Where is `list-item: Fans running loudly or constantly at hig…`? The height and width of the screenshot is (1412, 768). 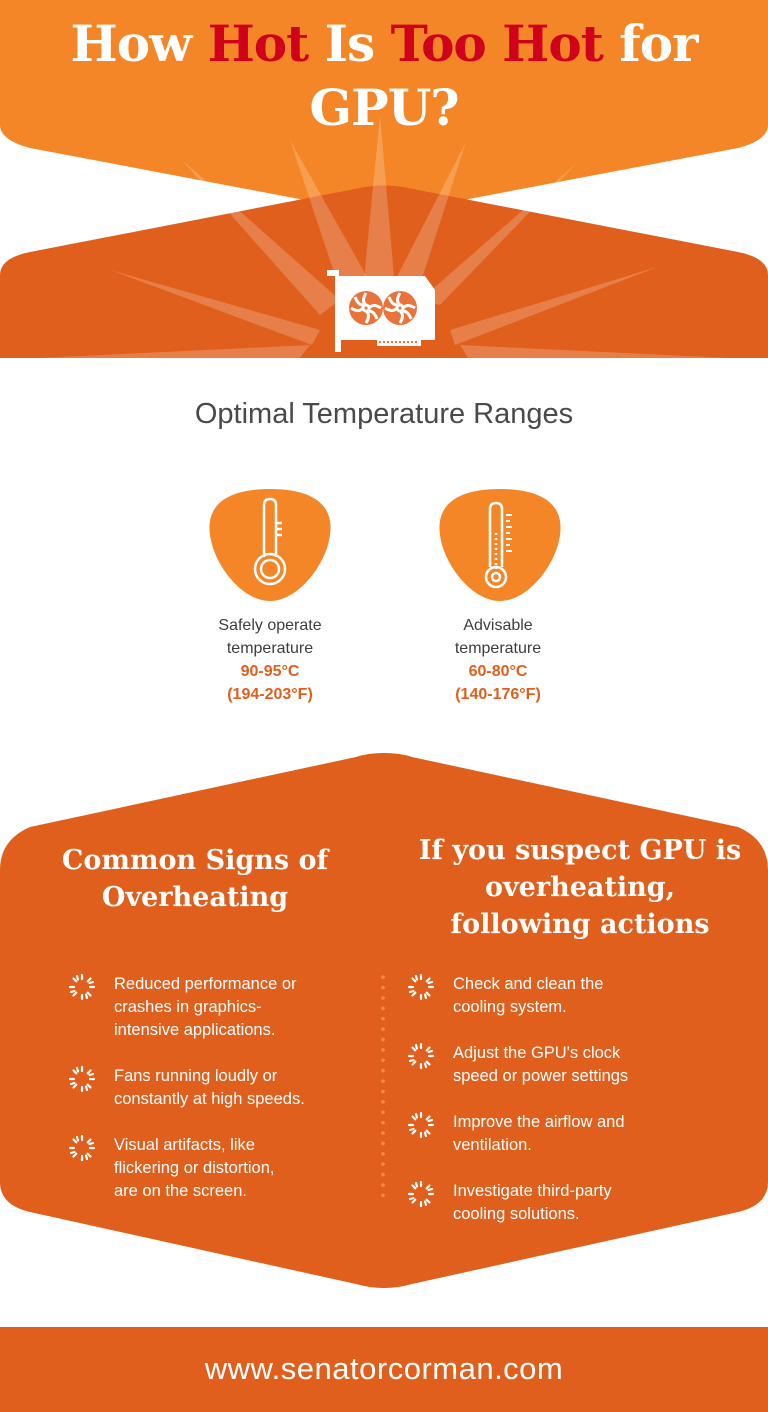 list-item: Fans running loudly or constantly at hig… is located at coordinates (214, 1088).